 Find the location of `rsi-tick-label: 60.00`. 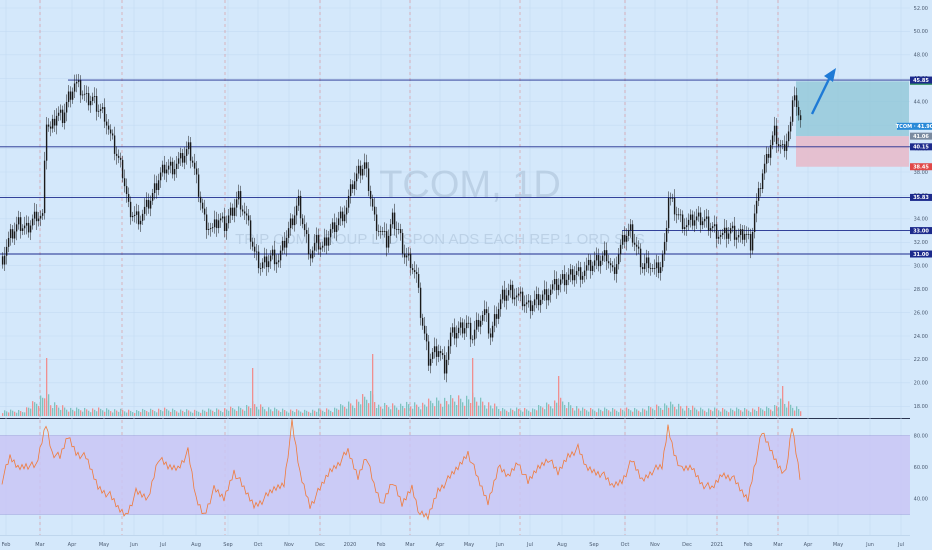

rsi-tick-label: 60.00 is located at coordinates (921, 468).